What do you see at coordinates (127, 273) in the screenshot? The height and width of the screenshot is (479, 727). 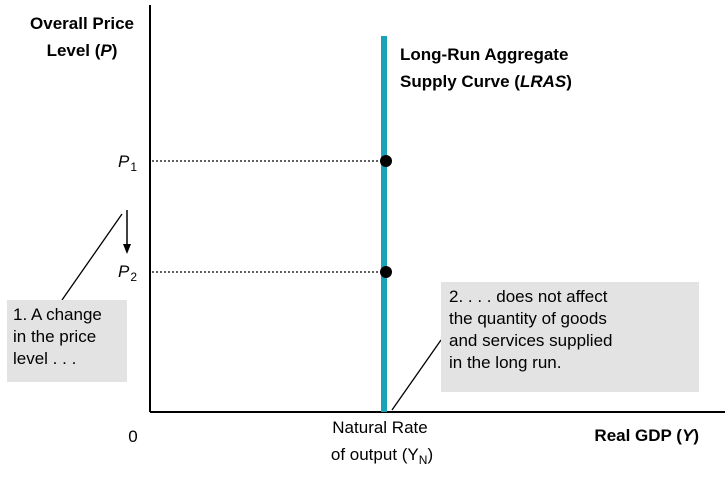 I see `p2-label: P2` at bounding box center [127, 273].